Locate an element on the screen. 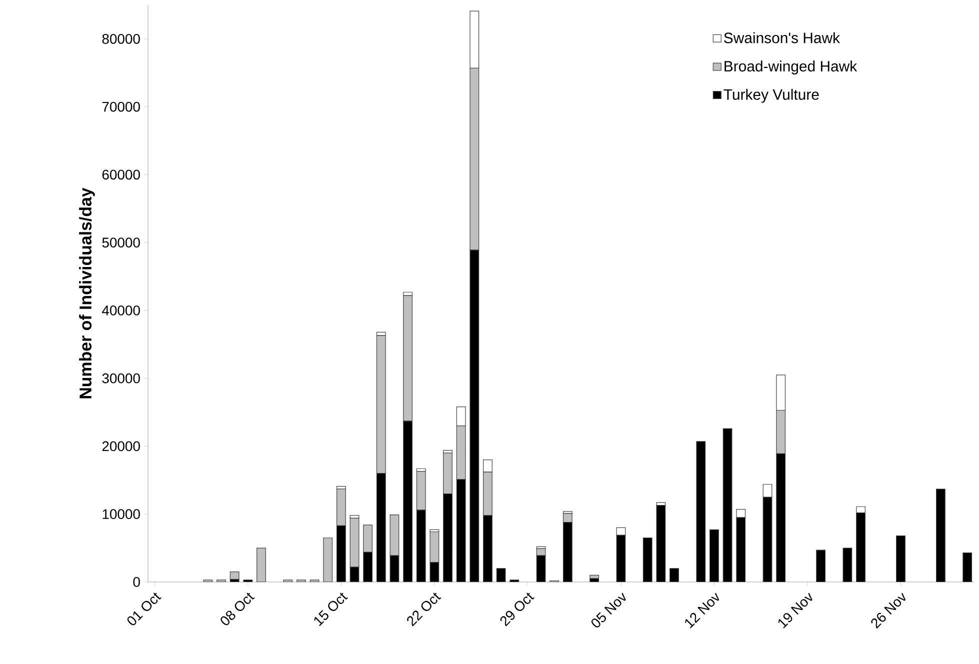  y-tick-label: 30000 is located at coordinates (121, 378).